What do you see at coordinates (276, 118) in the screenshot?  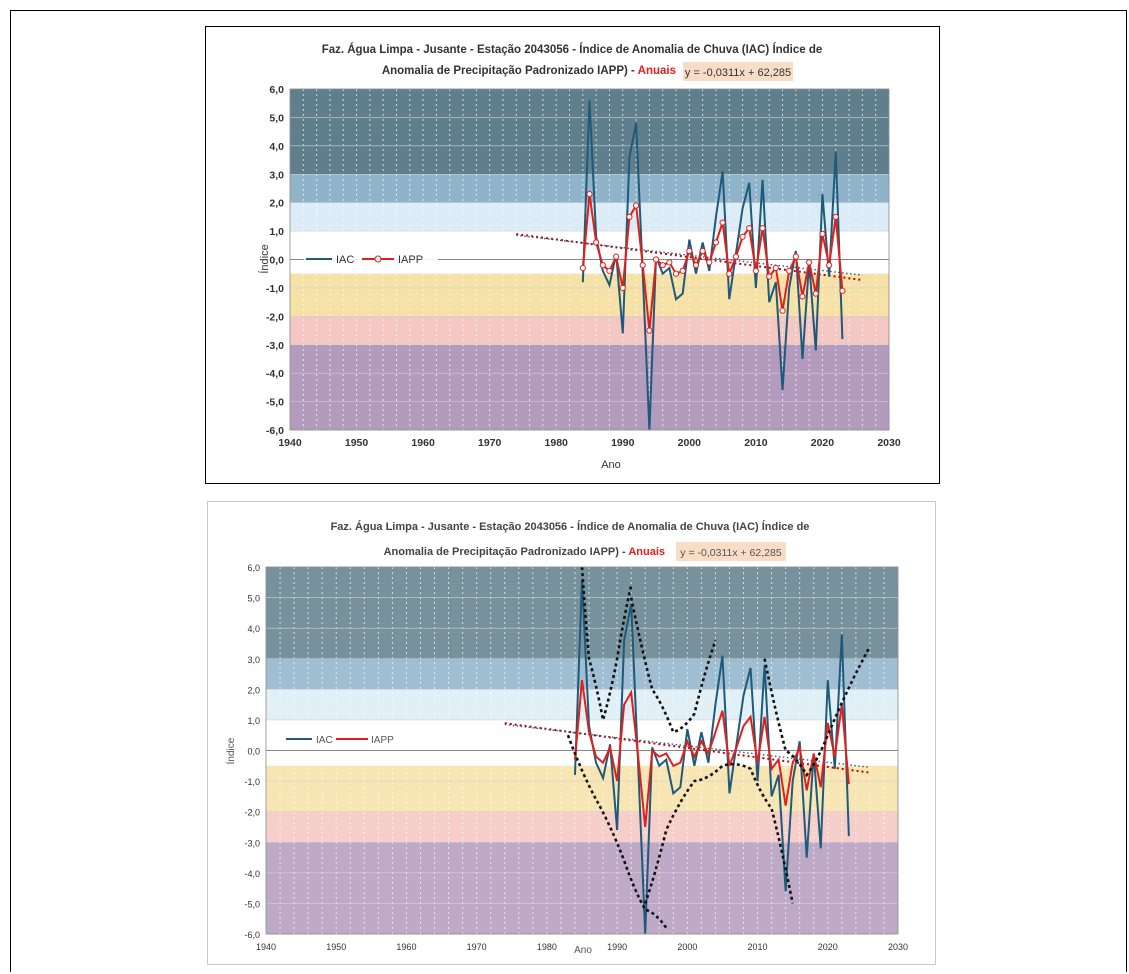 I see `y-tick-label: 5,0` at bounding box center [276, 118].